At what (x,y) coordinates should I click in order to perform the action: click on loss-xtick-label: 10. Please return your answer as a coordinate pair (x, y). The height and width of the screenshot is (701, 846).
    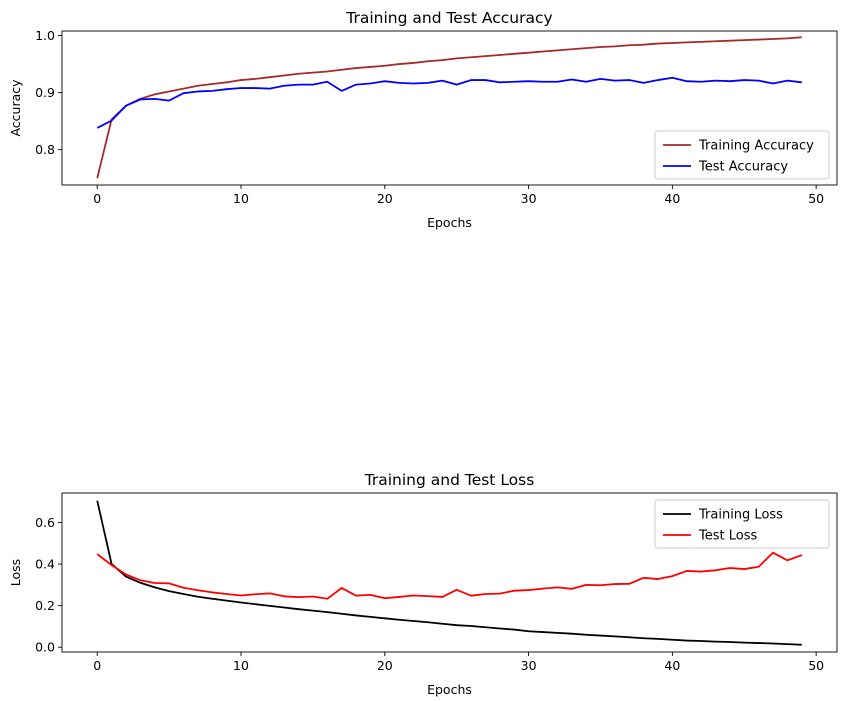
    Looking at the image, I should click on (241, 665).